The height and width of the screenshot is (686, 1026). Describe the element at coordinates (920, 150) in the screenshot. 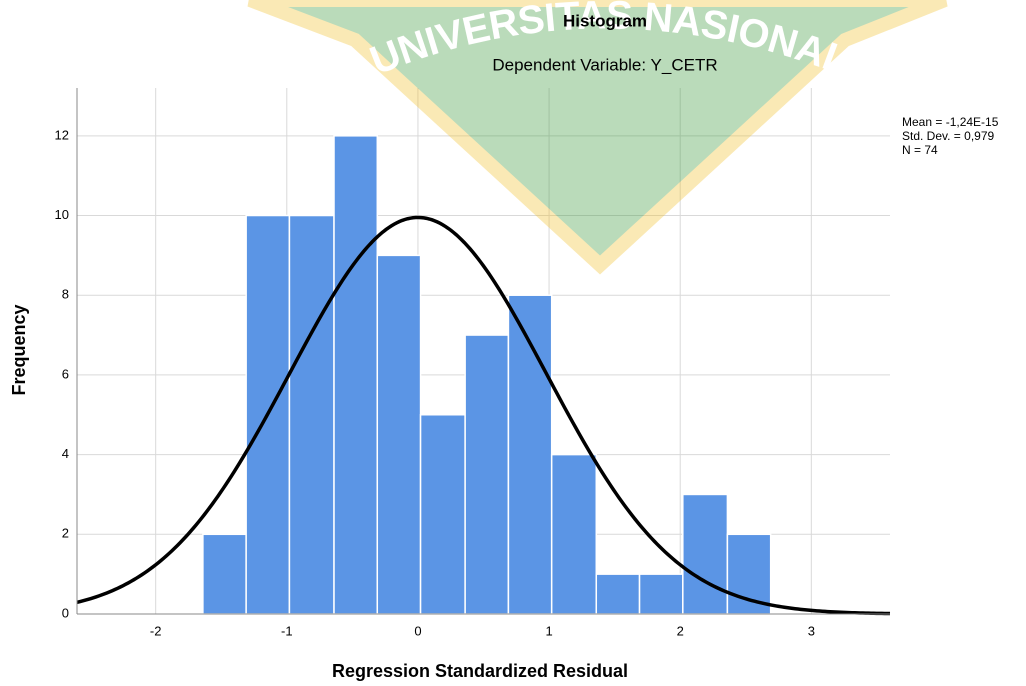

I see `stats-label: N = 74` at that location.